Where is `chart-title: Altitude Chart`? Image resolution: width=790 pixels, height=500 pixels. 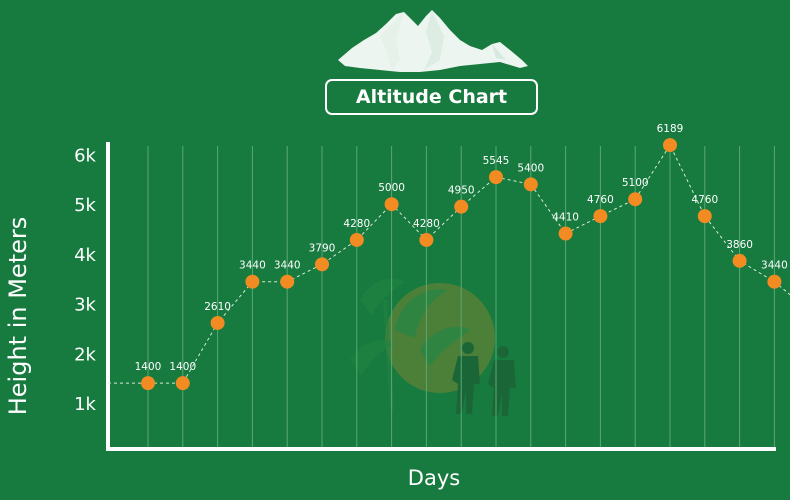 chart-title: Altitude Chart is located at coordinates (431, 97).